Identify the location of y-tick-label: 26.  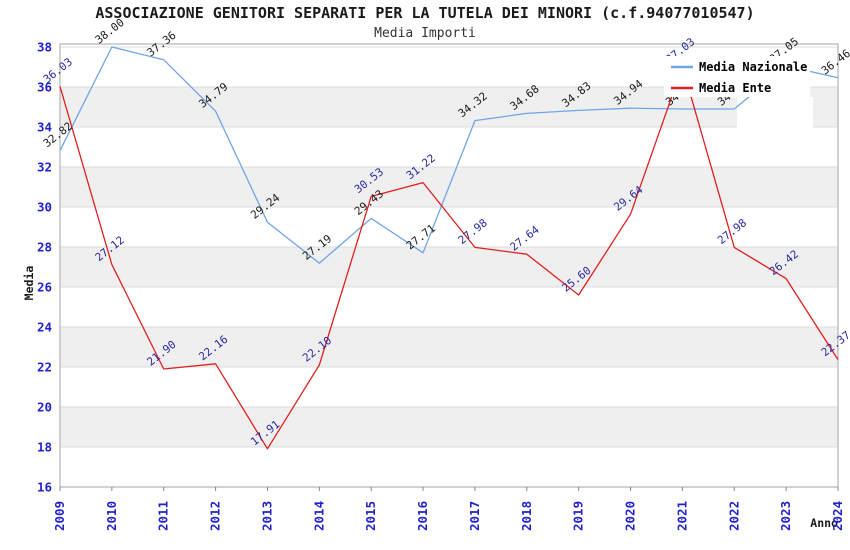
(44, 287).